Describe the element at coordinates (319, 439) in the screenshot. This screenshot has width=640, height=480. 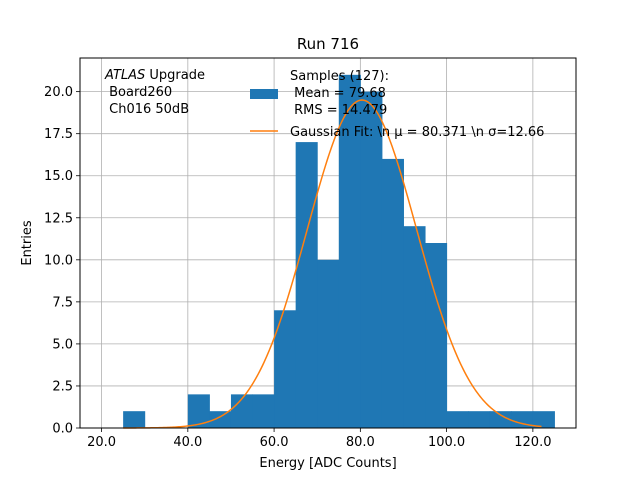
I see `x-axis-ticks: 20.0 40.0 60.0 80.0 100.0 120.0` at that location.